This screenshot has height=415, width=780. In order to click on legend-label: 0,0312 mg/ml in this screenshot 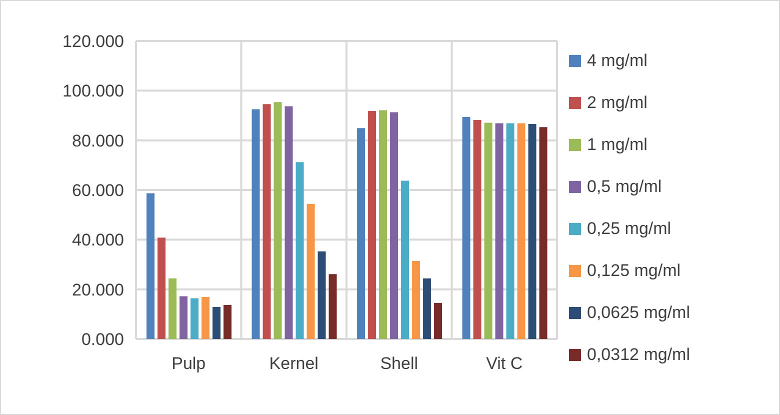, I will do `click(638, 354)`.